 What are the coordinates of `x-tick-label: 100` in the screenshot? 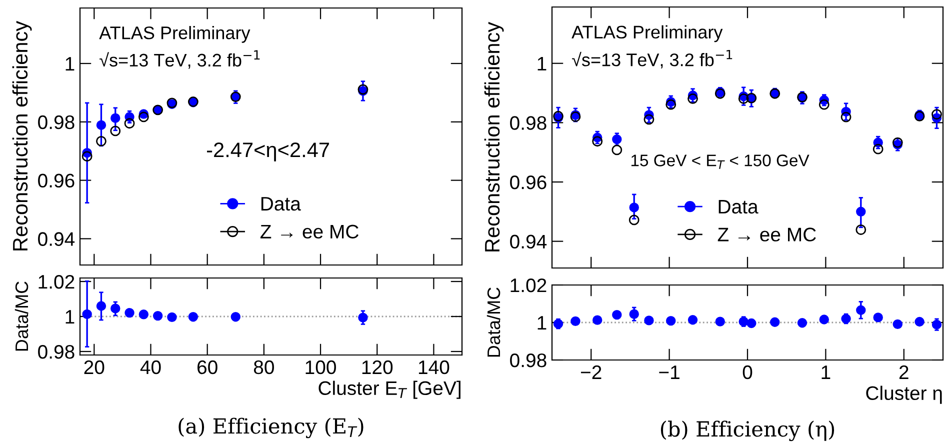 It's located at (321, 367).